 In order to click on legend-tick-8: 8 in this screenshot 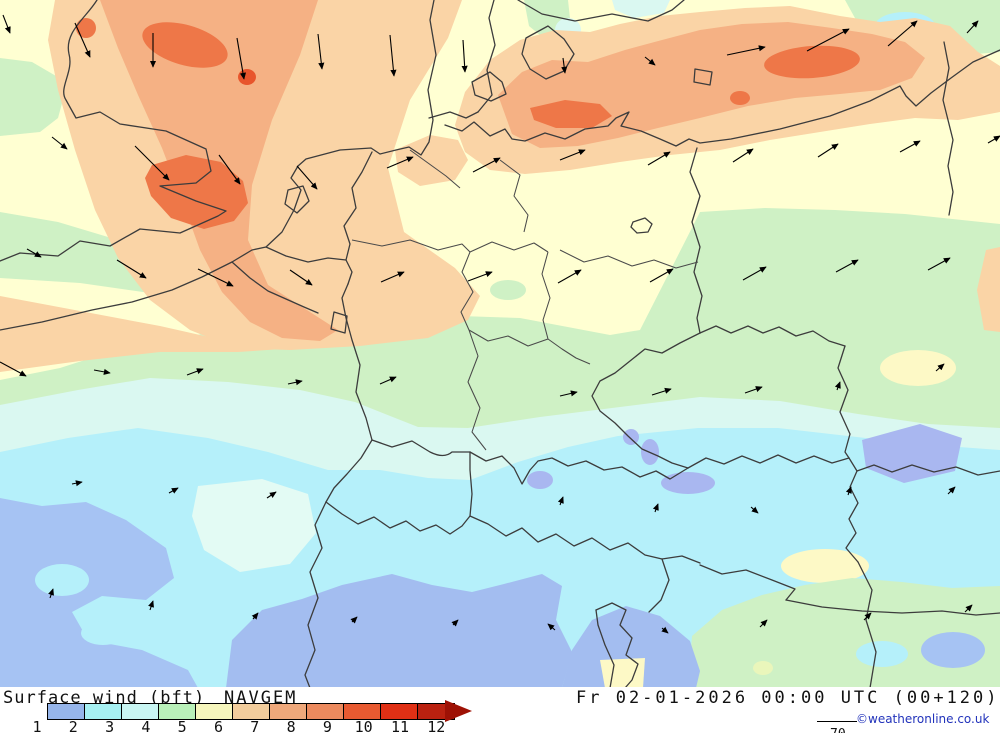, I will do `click(291, 725)`.